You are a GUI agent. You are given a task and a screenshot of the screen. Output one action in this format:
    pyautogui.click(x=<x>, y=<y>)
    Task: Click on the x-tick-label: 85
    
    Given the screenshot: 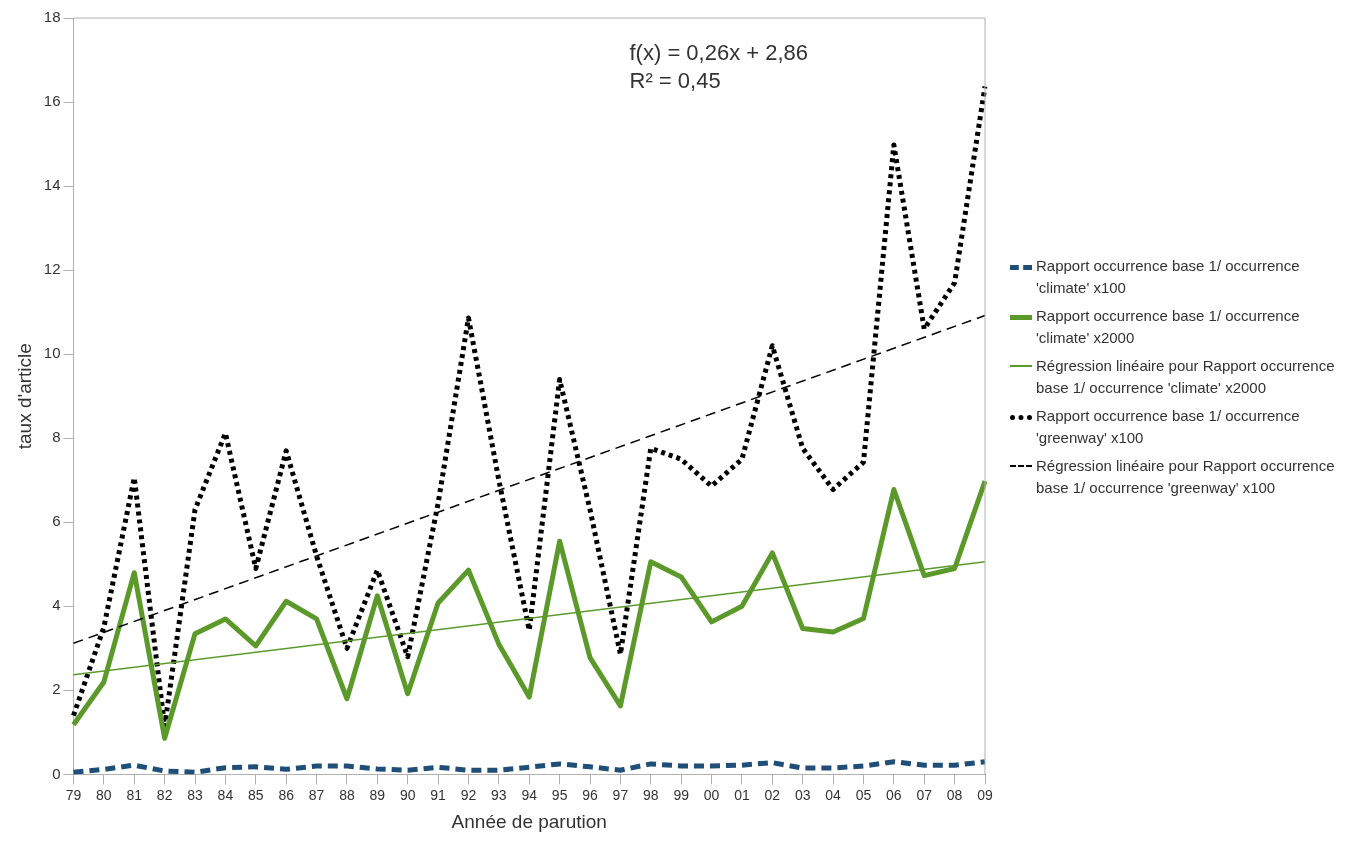 What is the action you would take?
    pyautogui.click(x=256, y=794)
    